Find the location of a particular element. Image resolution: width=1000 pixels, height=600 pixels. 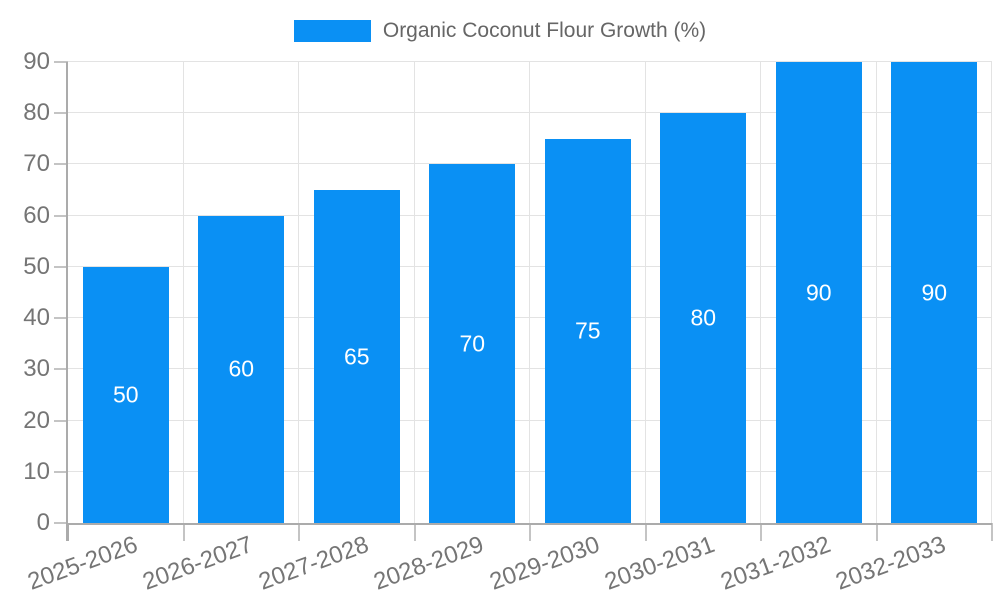

legend-swatch is located at coordinates (332, 31).